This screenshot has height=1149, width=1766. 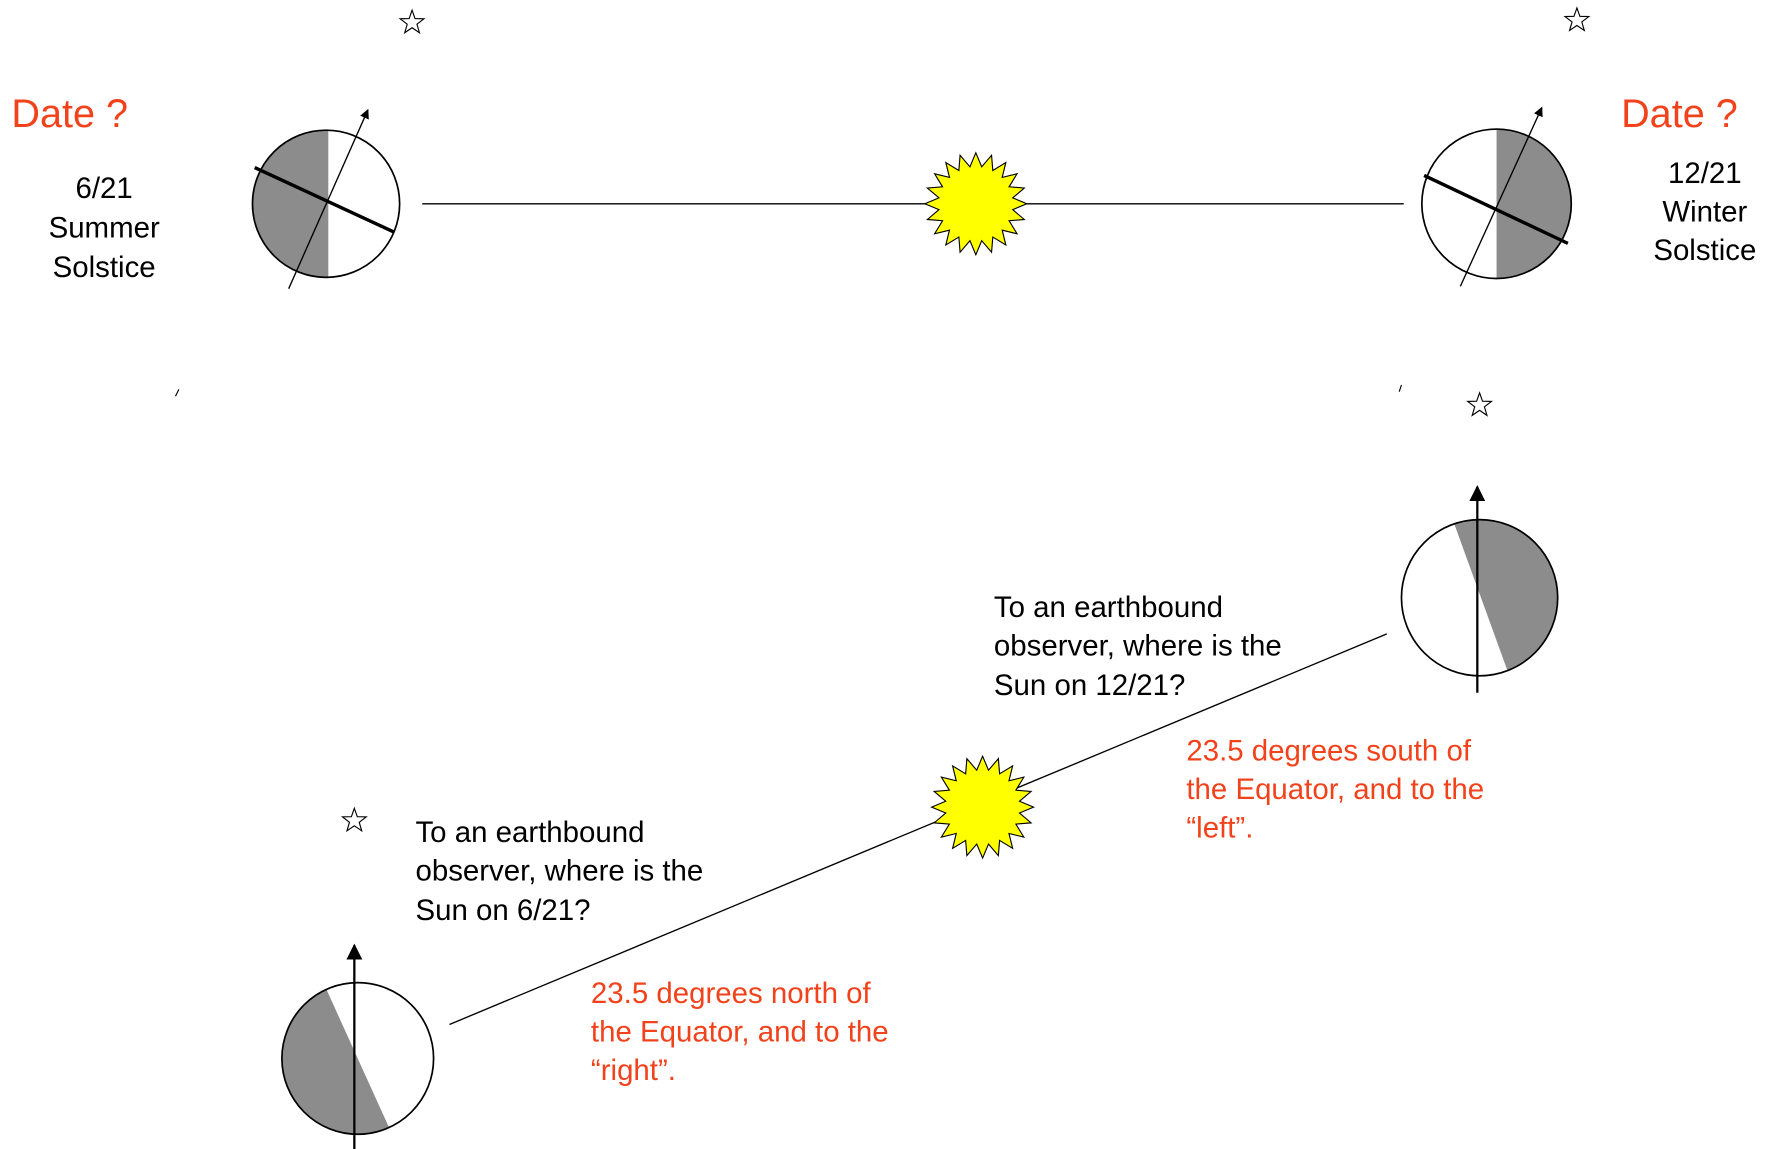 What do you see at coordinates (1328, 751) in the screenshot?
I see `answer: 23.5 degrees south of` at bounding box center [1328, 751].